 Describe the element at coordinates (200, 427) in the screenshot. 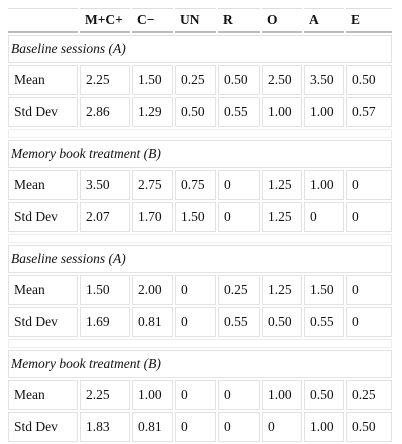

I see `data-row: Std Dev 1.83 0.81 0 0 0 1.00 0.50` at that location.